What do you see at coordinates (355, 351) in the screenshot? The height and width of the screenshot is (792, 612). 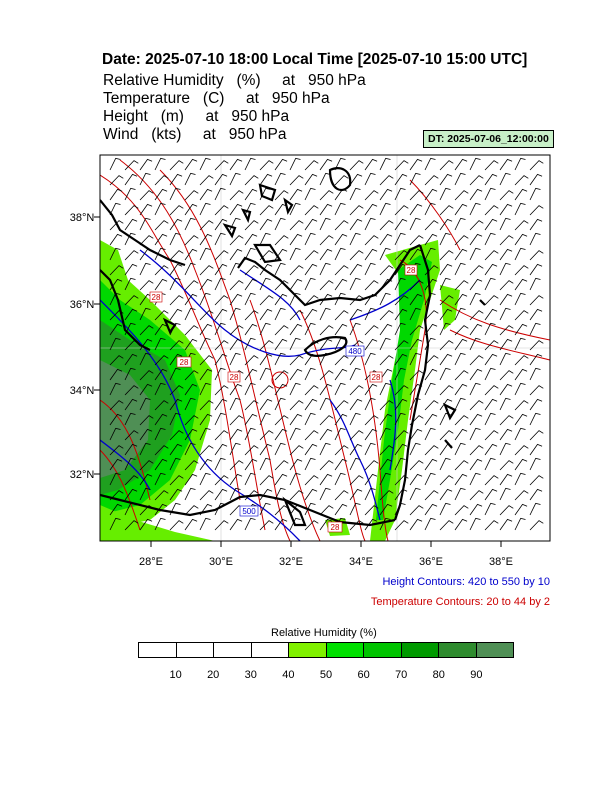 I see `height-label: 480` at bounding box center [355, 351].